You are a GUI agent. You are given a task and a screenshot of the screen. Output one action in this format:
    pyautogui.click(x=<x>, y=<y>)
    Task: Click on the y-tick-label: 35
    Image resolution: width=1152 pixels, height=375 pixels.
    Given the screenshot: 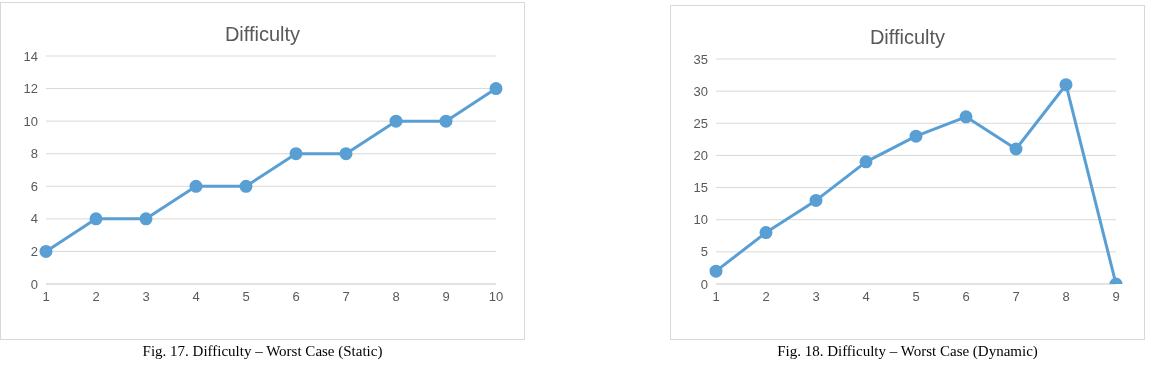 What is the action you would take?
    pyautogui.click(x=700, y=59)
    